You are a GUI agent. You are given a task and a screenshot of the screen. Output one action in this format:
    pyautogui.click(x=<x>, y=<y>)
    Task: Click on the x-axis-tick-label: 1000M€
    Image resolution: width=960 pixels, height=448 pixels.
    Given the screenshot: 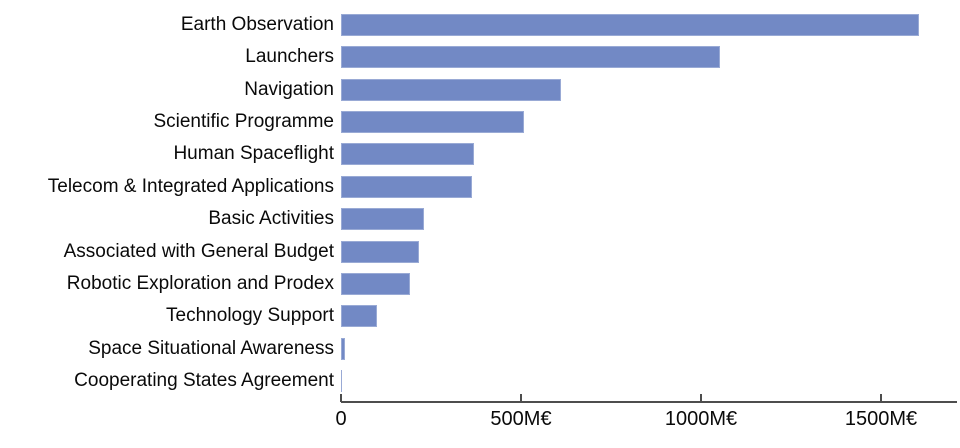 What is the action you would take?
    pyautogui.click(x=701, y=419)
    